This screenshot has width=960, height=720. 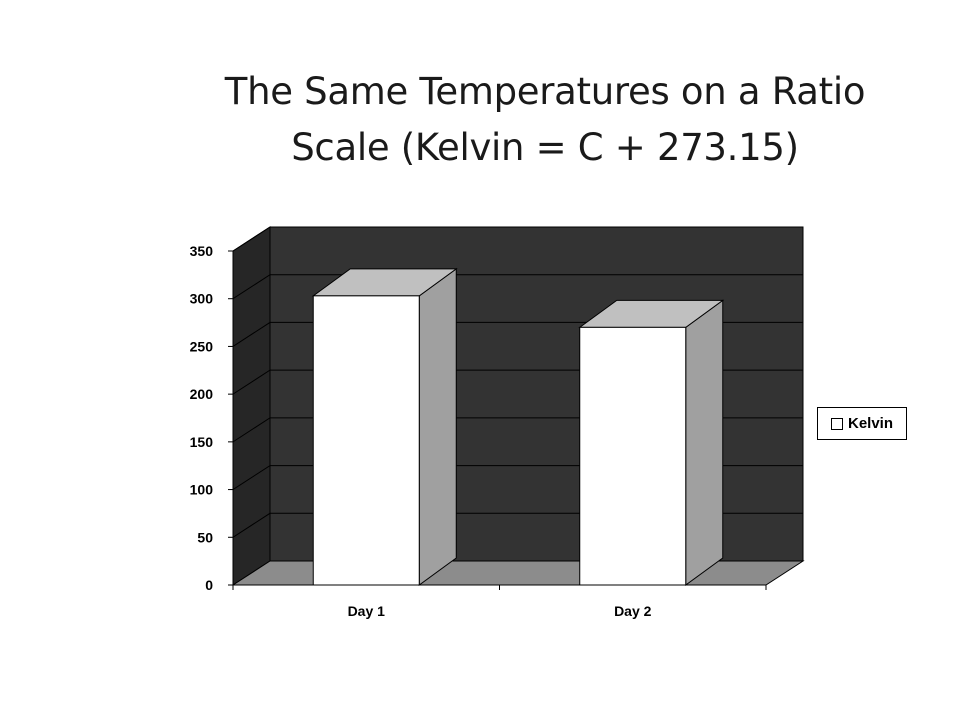 What do you see at coordinates (205, 537) in the screenshot?
I see `y-tick-label: 50` at bounding box center [205, 537].